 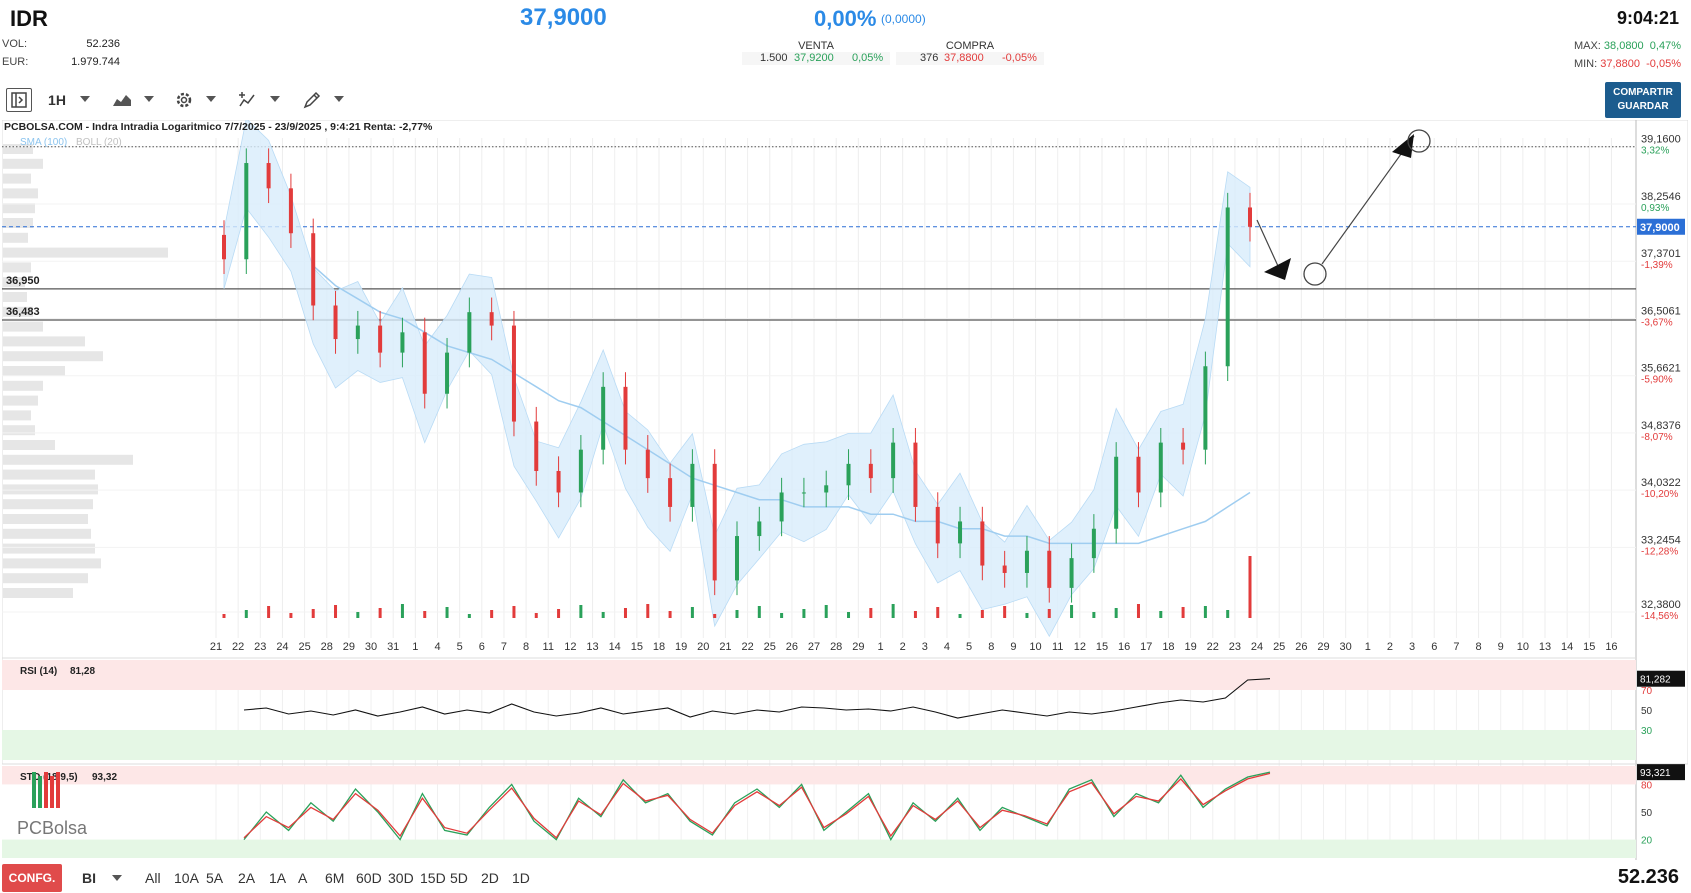 I want to click on sell-title: VENTA, so click(x=816, y=46).